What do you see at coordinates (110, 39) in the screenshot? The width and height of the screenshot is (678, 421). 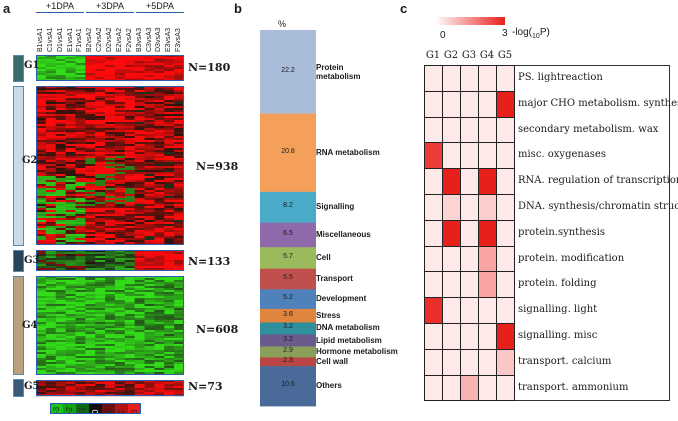 I see `column-label: D2vsA2` at bounding box center [110, 39].